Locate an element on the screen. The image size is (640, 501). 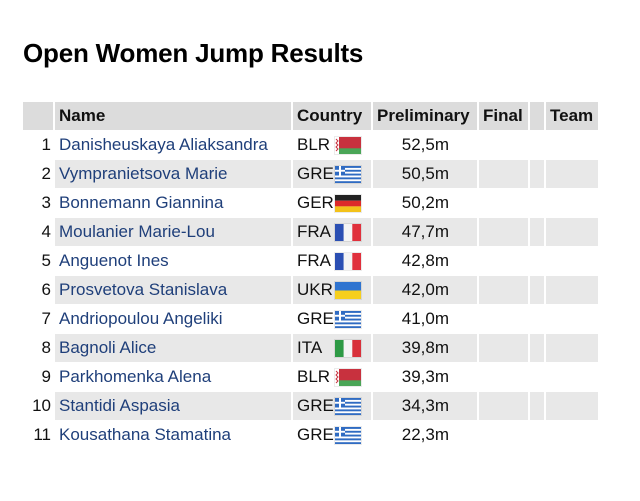
table-row: 8 Bagnoli Alice ITA 39,8m is located at coordinates (310, 348).